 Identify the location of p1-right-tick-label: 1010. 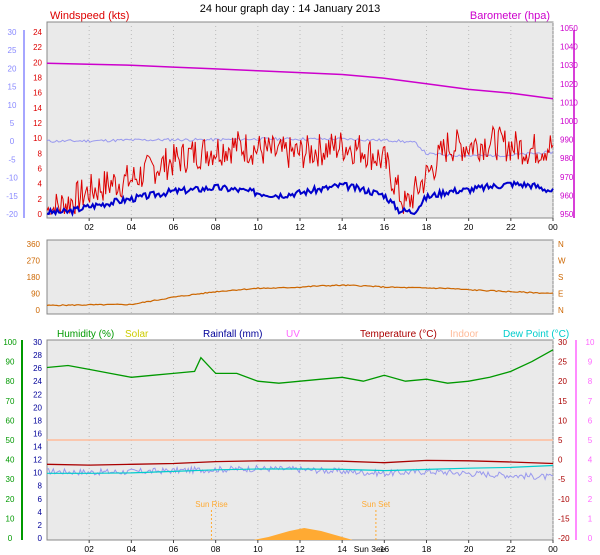
(569, 102).